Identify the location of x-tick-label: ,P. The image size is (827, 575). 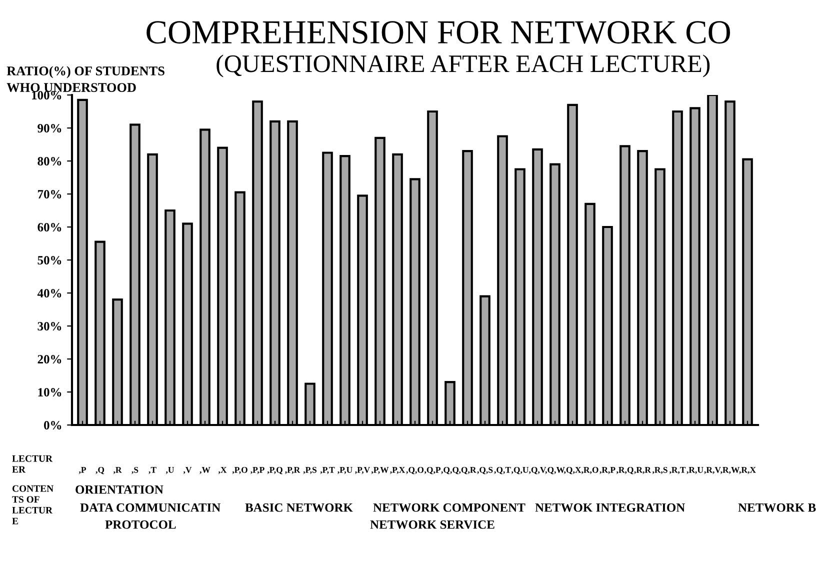
(82, 470).